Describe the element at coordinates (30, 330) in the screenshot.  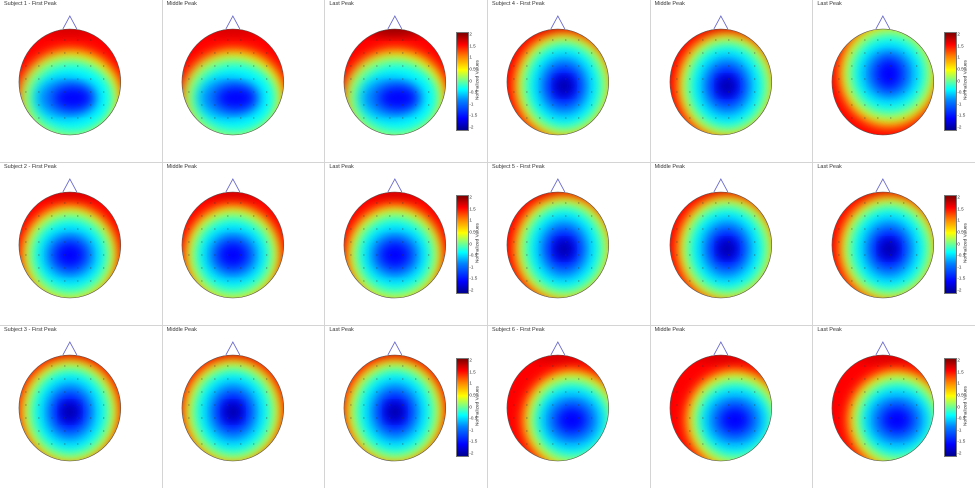
I see `panel-title: Subject 3 - First Peak` at that location.